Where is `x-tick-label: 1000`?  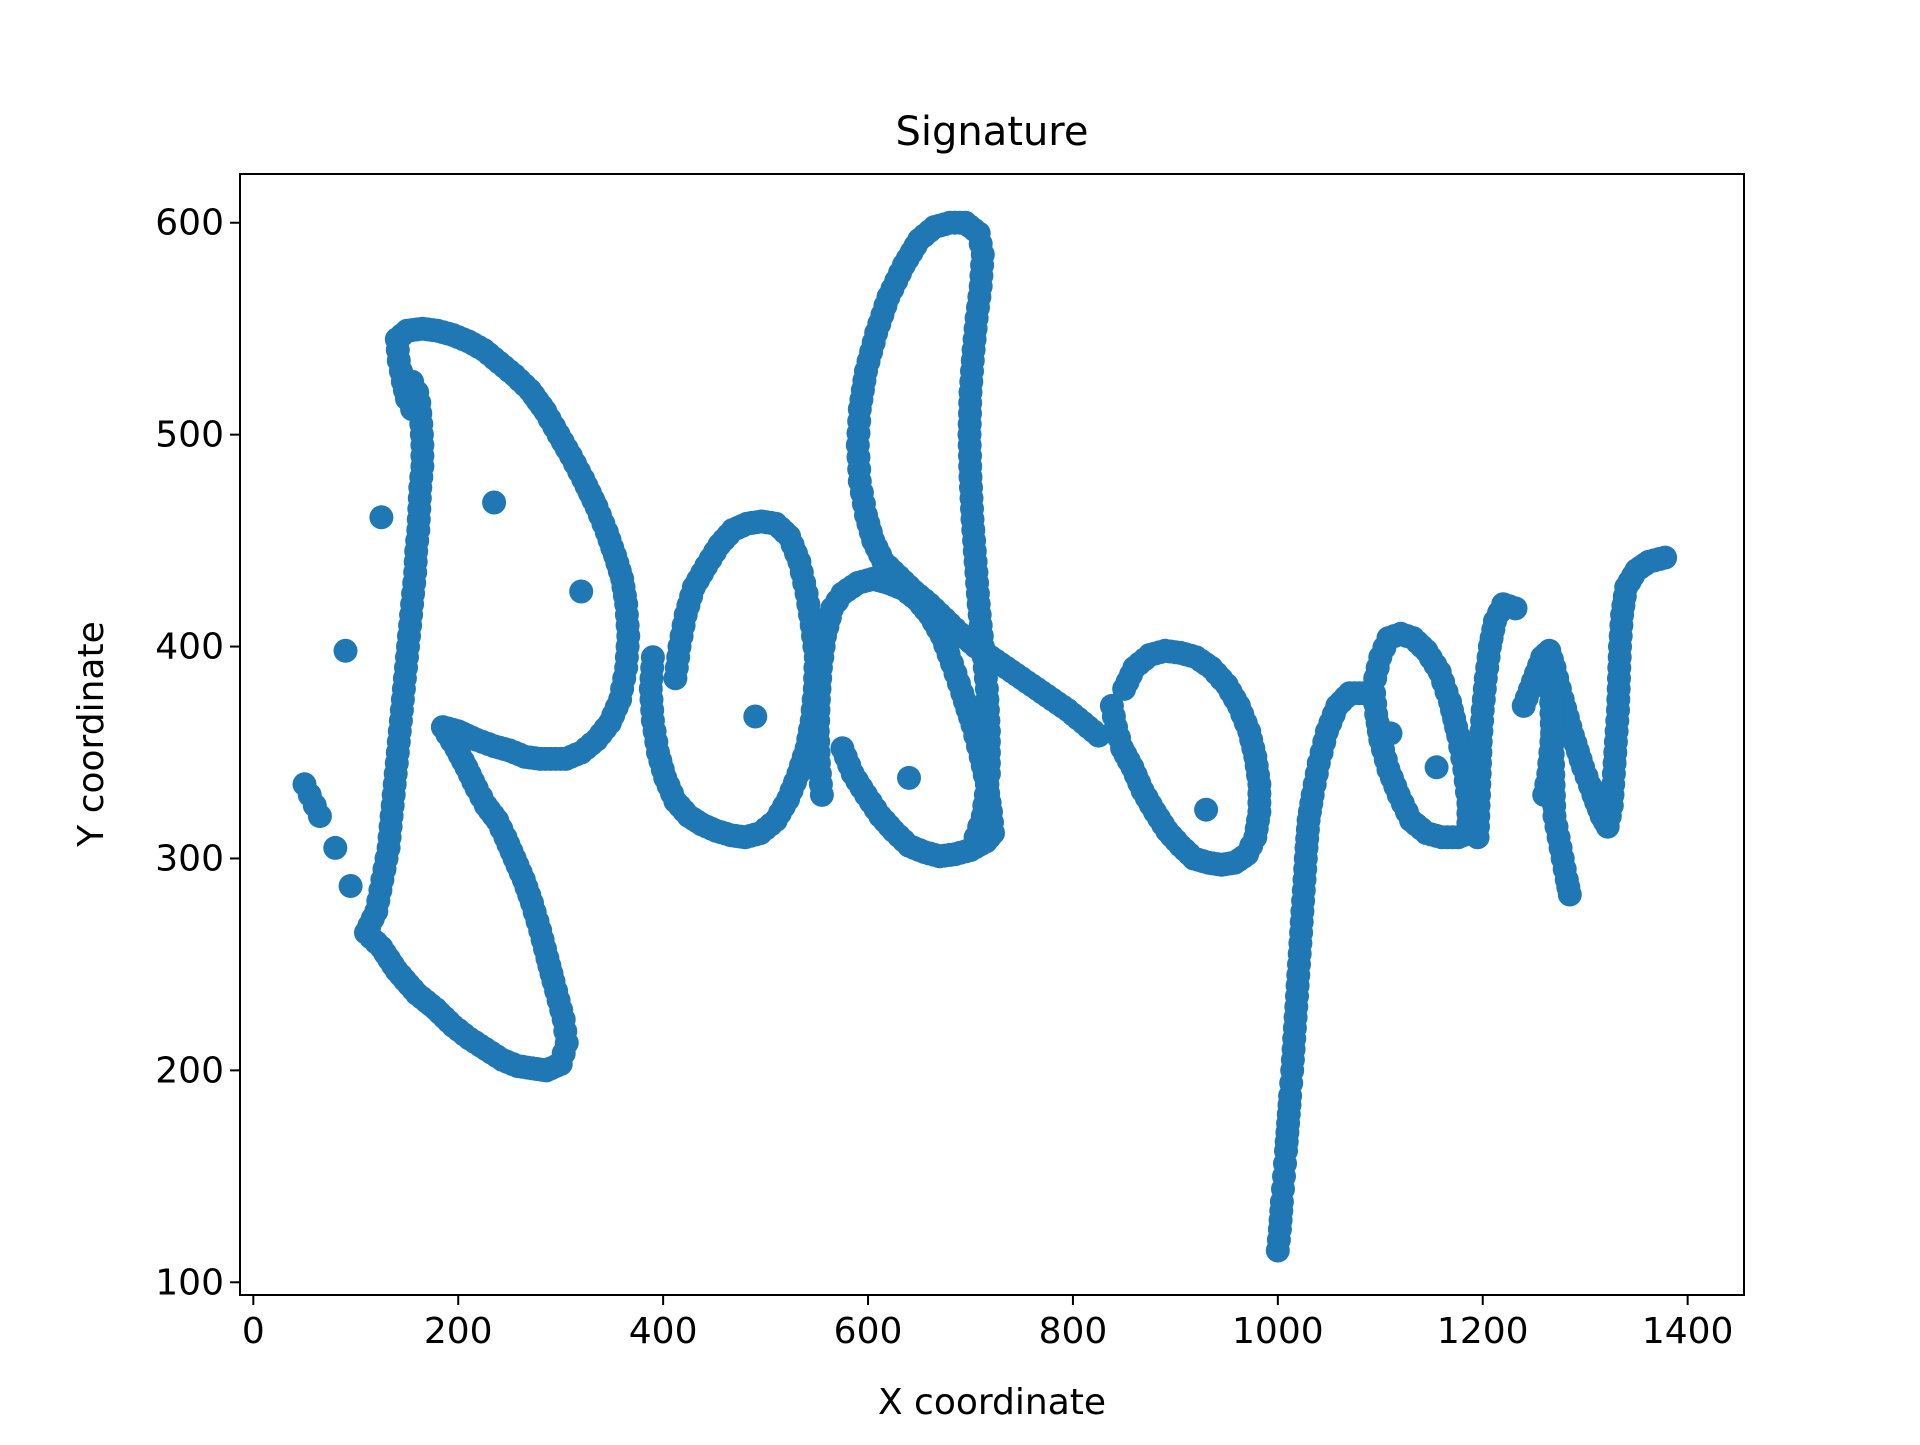 x-tick-label: 1000 is located at coordinates (1278, 1331).